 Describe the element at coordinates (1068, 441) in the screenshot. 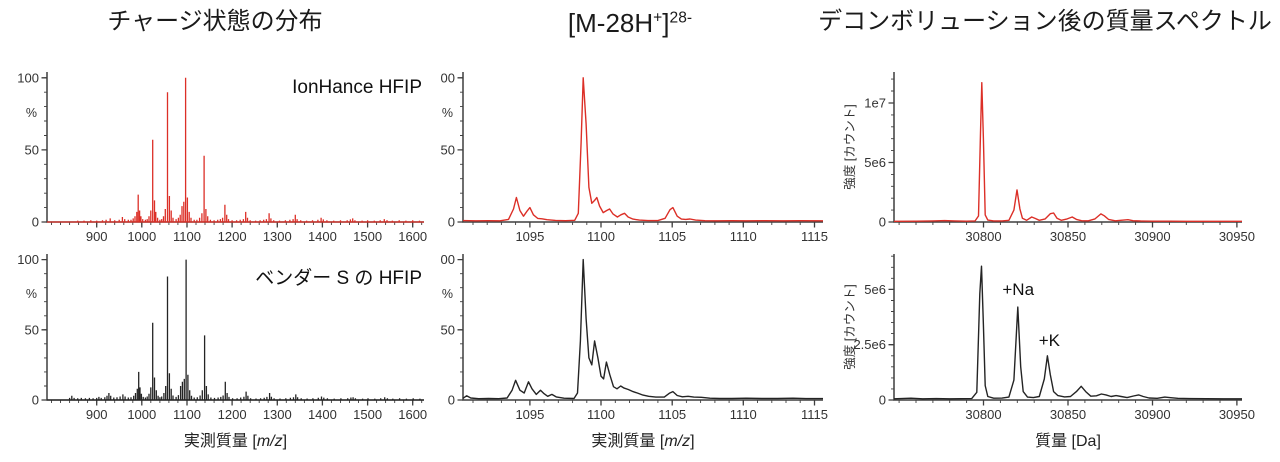

I see `svg-text: 質量 [Da]` at that location.